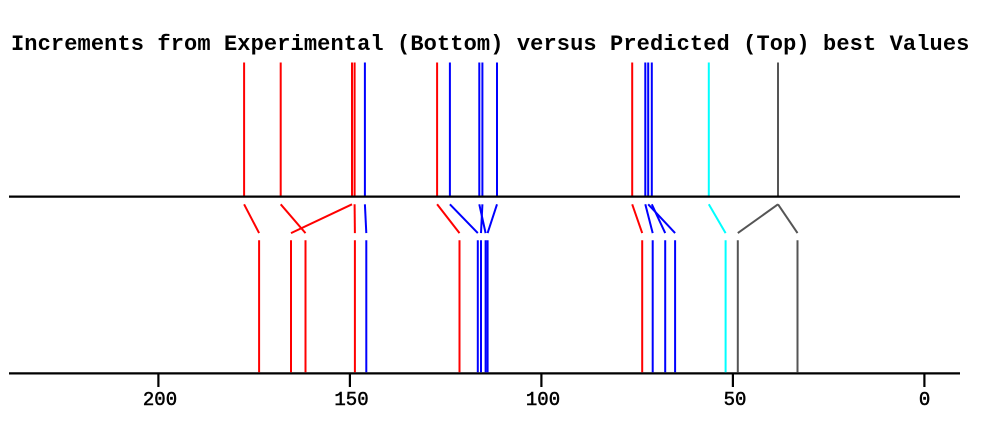 Image resolution: width=999 pixels, height=426 pixels. Describe the element at coordinates (735, 400) in the screenshot. I see `svg-text: 50` at that location.